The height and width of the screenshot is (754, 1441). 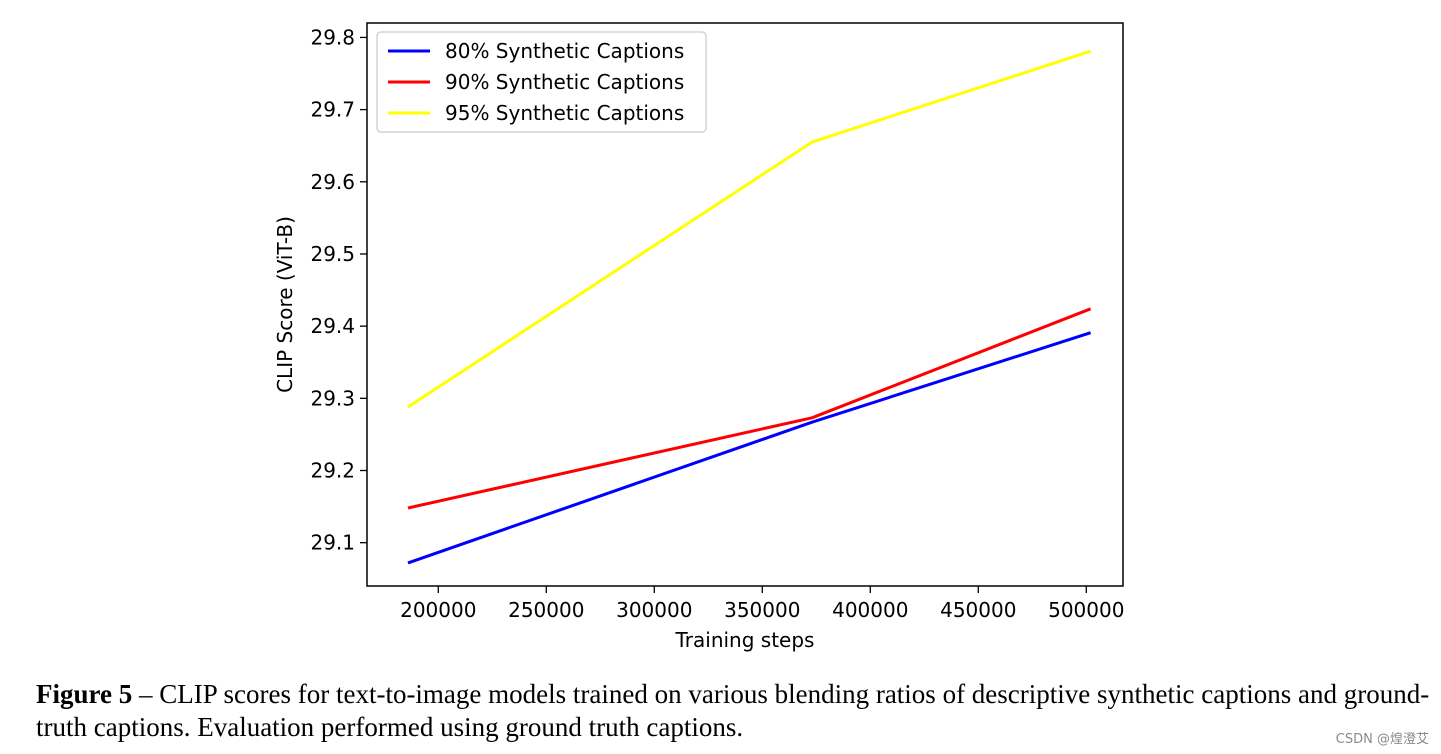 What do you see at coordinates (332, 182) in the screenshot?
I see `y-tick-label: 29.6` at bounding box center [332, 182].